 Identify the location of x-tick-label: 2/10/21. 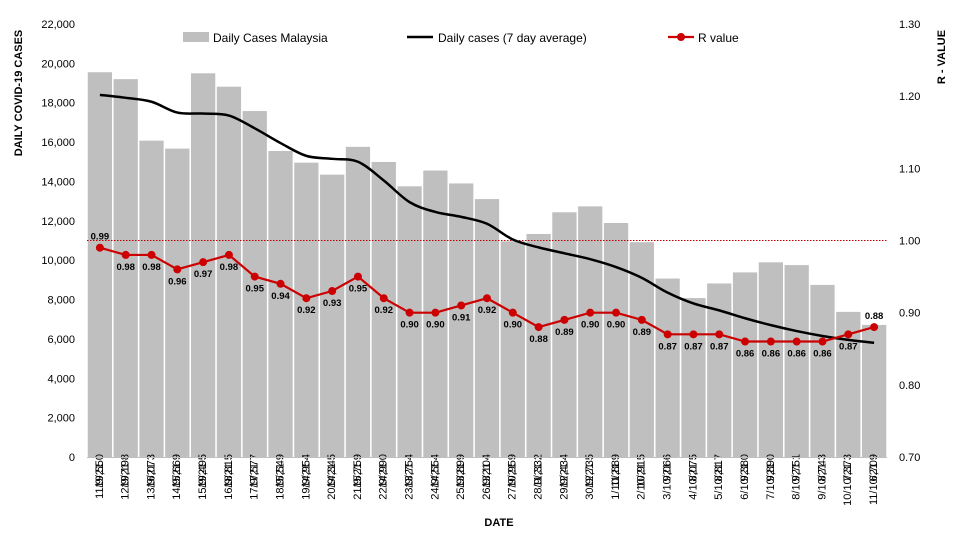
(642, 481).